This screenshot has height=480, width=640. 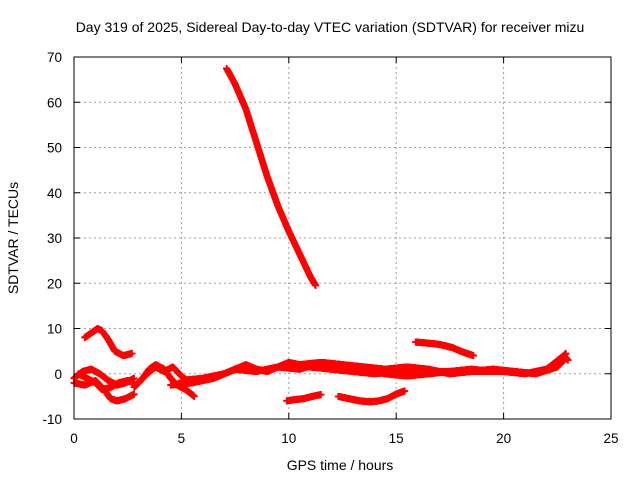 I want to click on x-tick-label: 25, so click(x=610, y=438).